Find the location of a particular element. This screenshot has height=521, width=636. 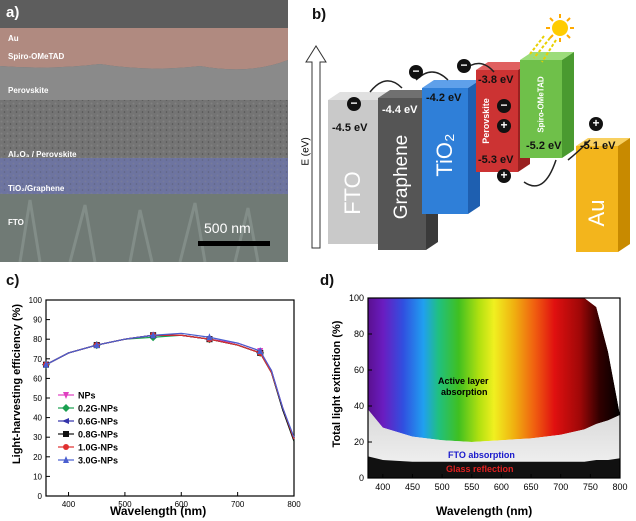

glyph-minus-fto: − is located at coordinates (354, 103).